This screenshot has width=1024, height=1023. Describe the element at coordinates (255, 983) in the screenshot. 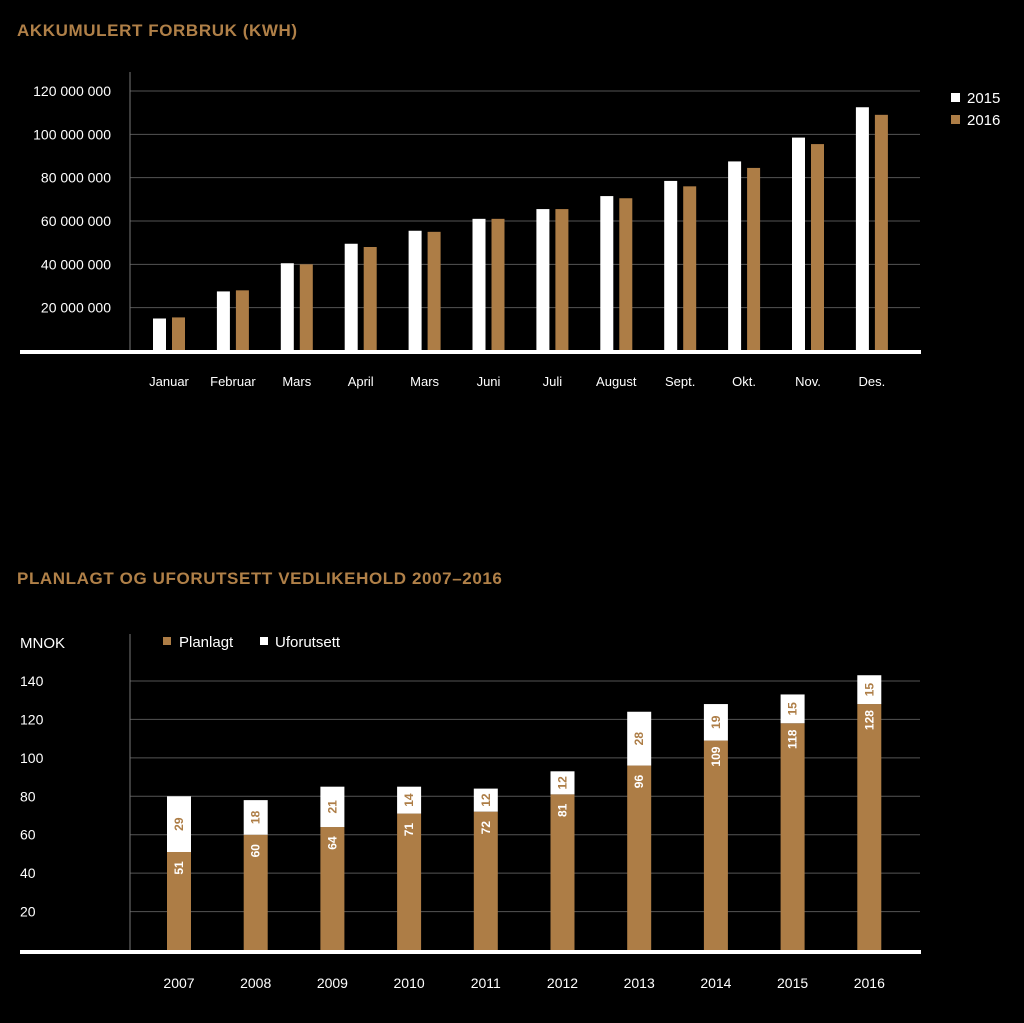

I see `chart2-x-tick-label: 2008` at that location.